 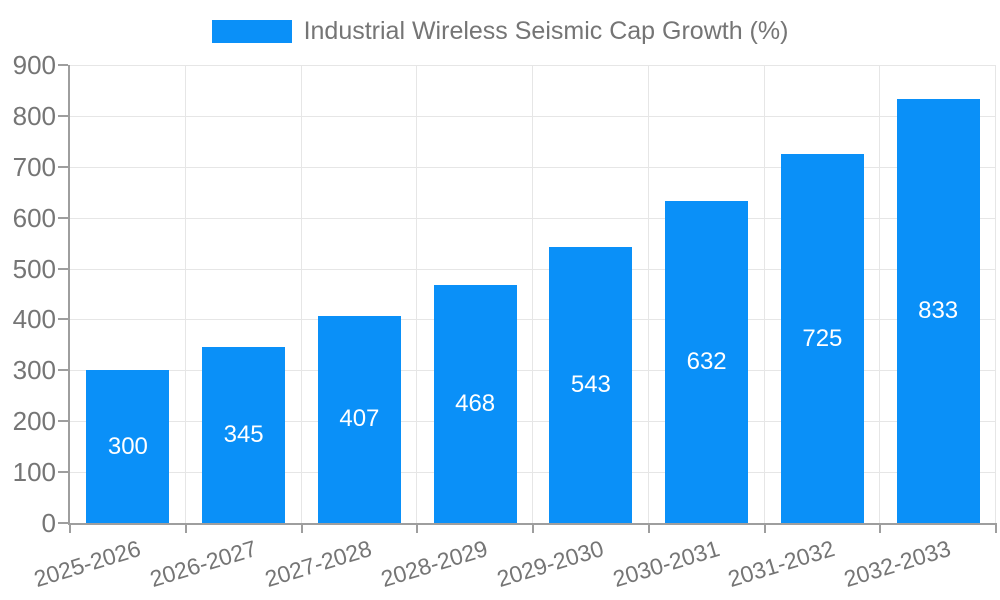 I want to click on x-tick-label: 2026-2027, so click(x=203, y=564).